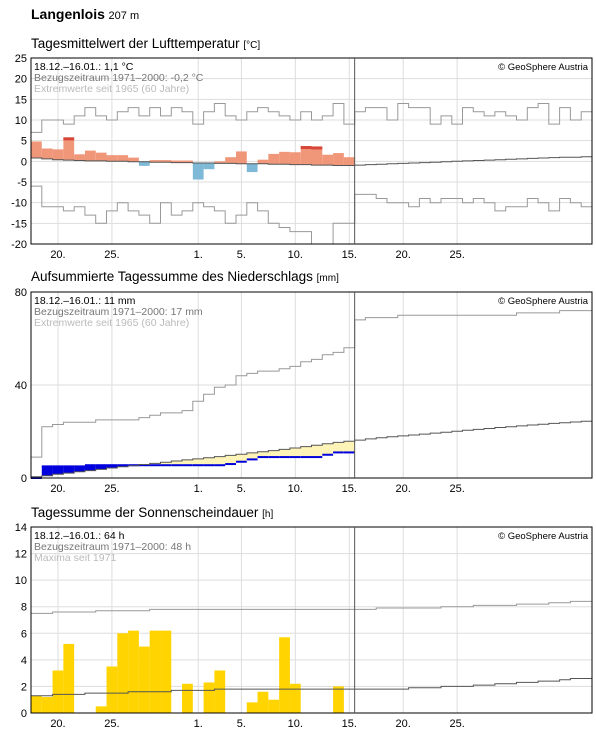 The image size is (596, 733). What do you see at coordinates (112, 547) in the screenshot?
I see `sun-info-line: Bezugszeitraum 1971–2000: 48 h` at bounding box center [112, 547].